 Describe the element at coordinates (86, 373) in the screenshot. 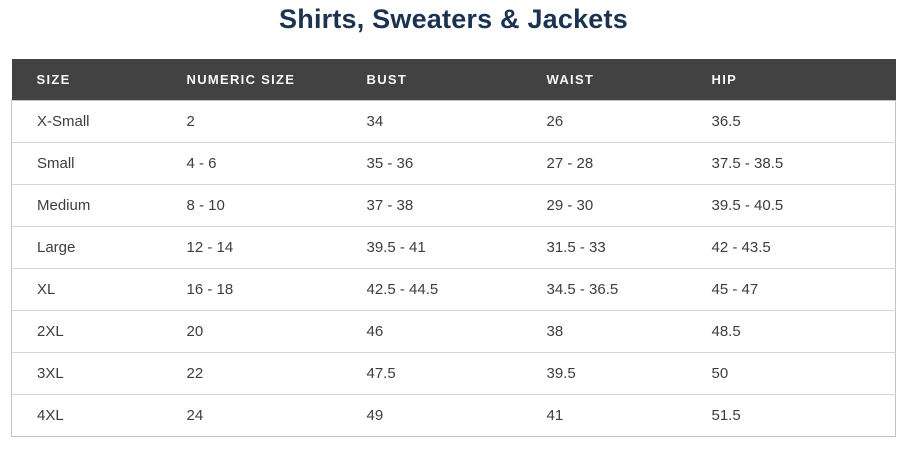

I see `cell-size: 3XL` at that location.